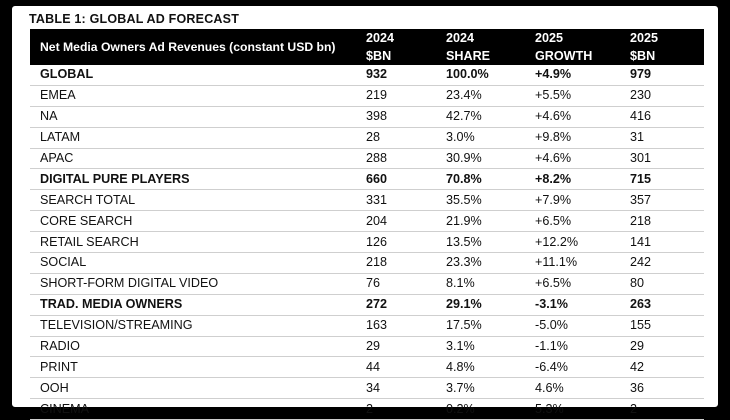  Describe the element at coordinates (193, 159) in the screenshot. I see `row-label: APAC` at that location.